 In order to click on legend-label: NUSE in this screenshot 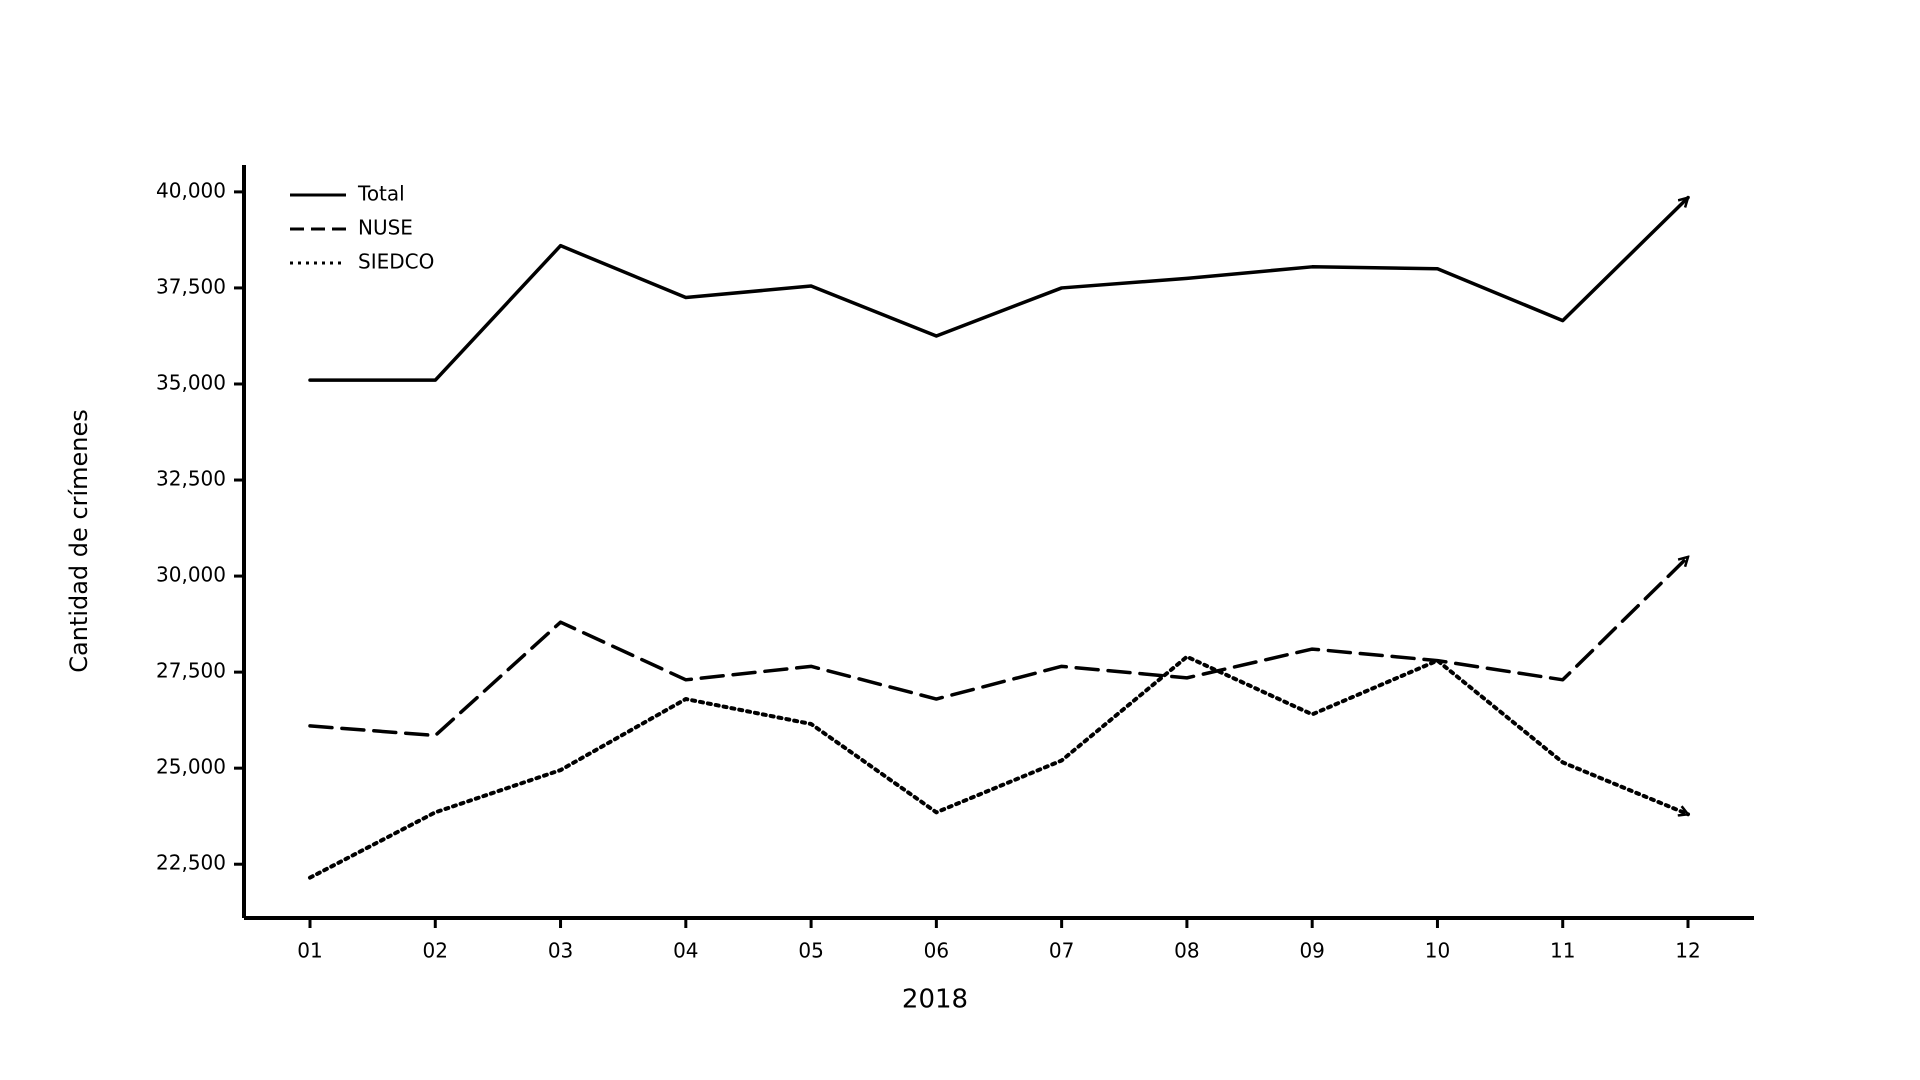, I will do `click(385, 228)`.